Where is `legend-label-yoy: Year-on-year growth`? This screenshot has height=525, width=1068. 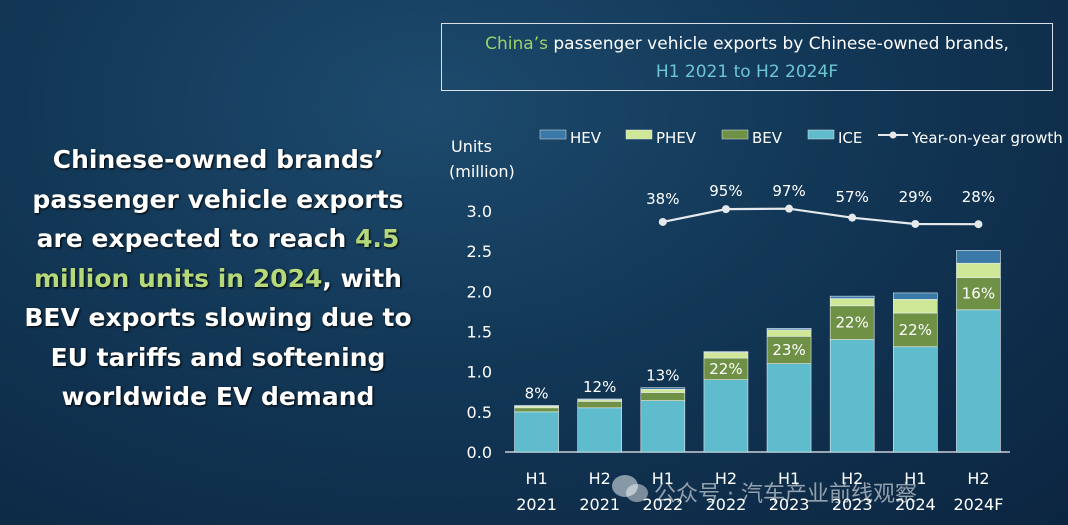
legend-label-yoy: Year-on-year growth is located at coordinates (987, 138).